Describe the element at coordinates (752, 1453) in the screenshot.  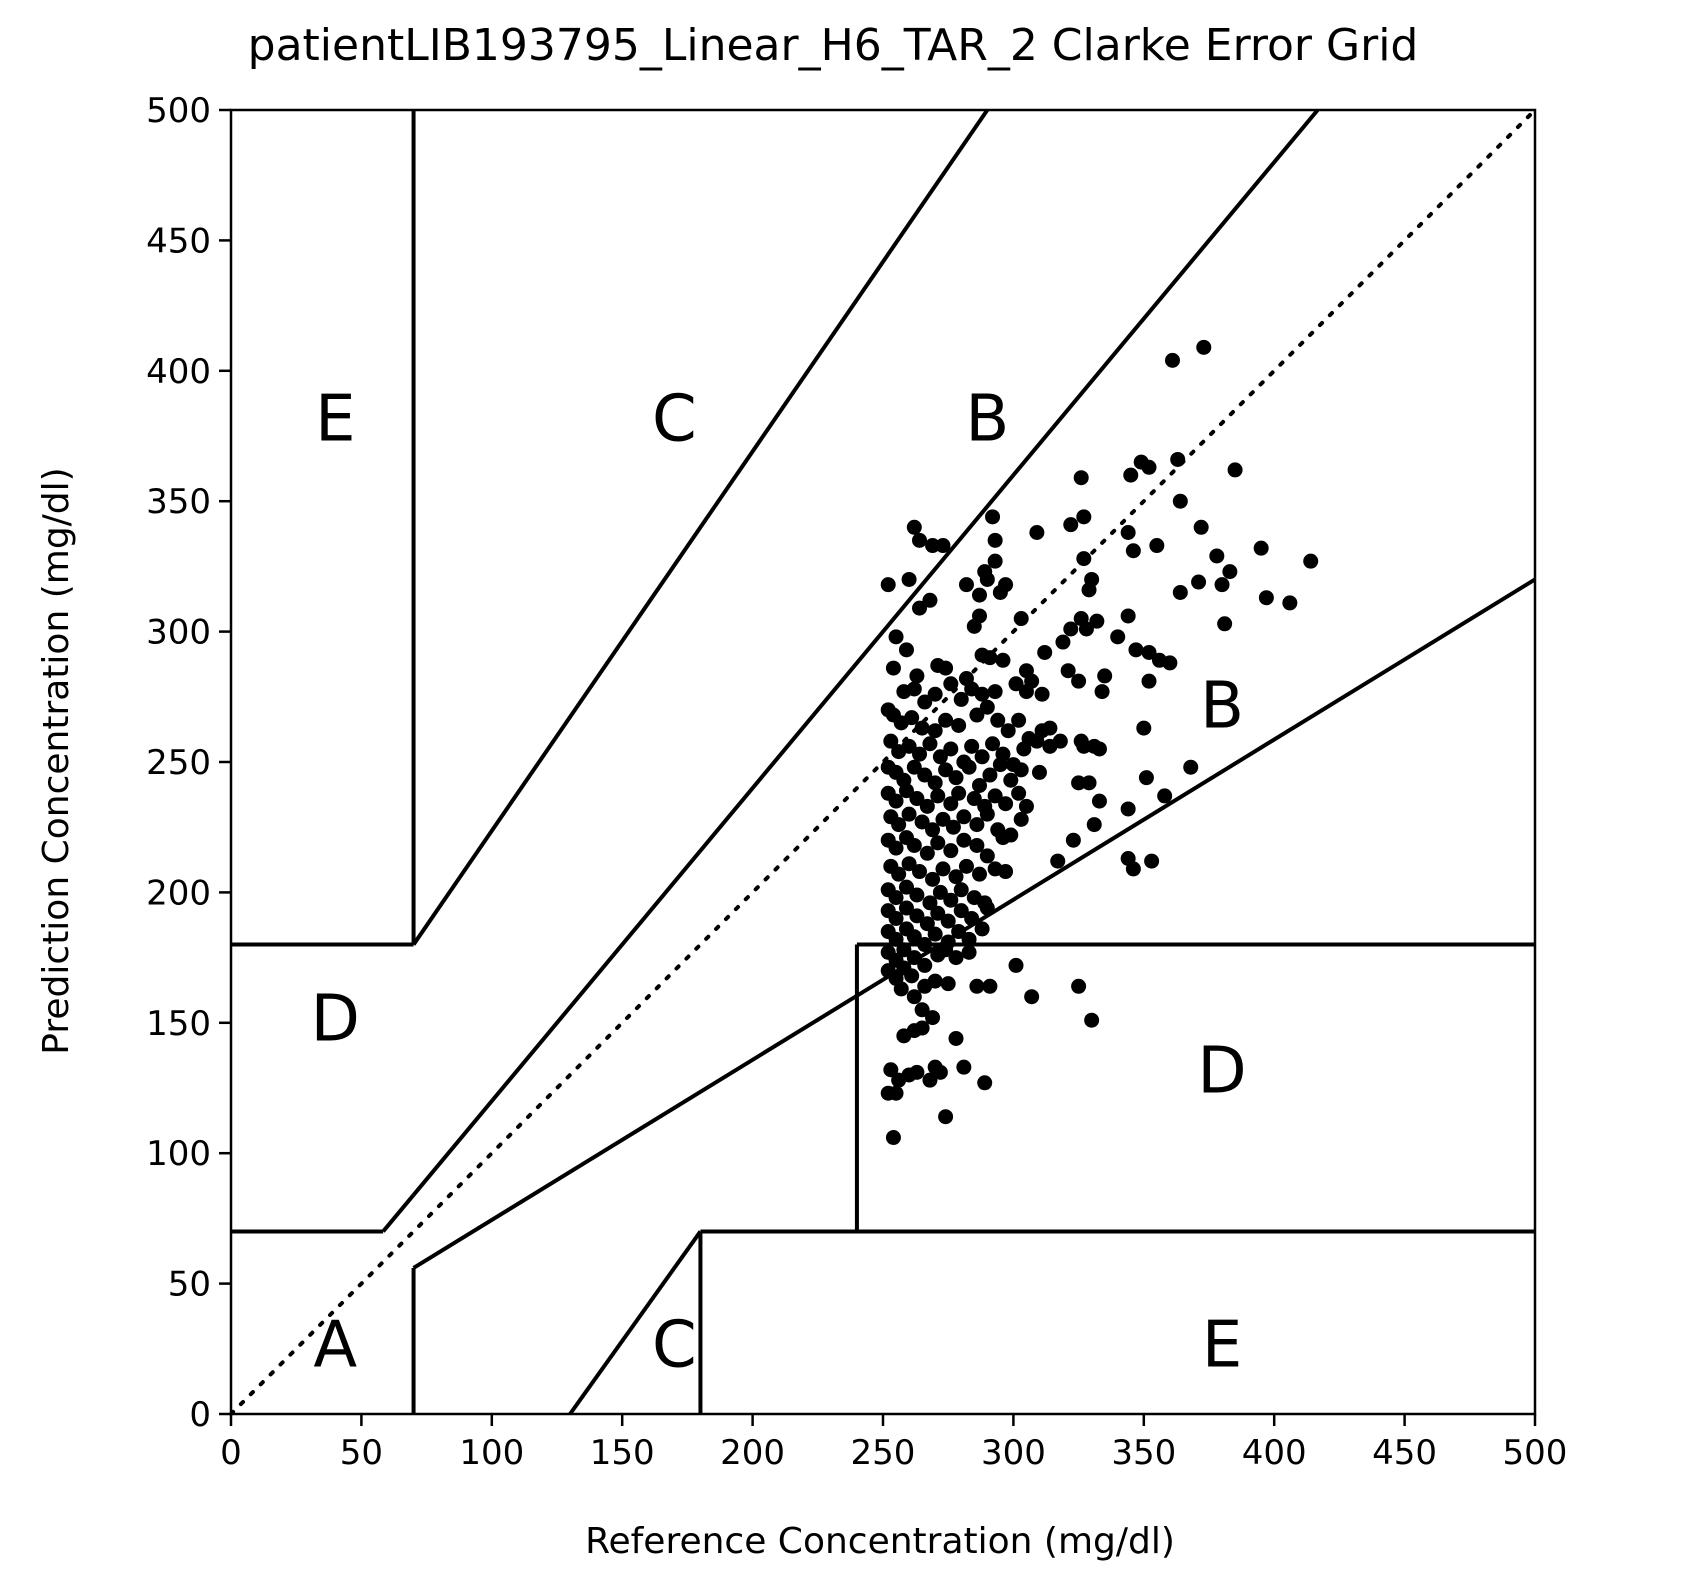
I see `x-tick-label: 200` at that location.